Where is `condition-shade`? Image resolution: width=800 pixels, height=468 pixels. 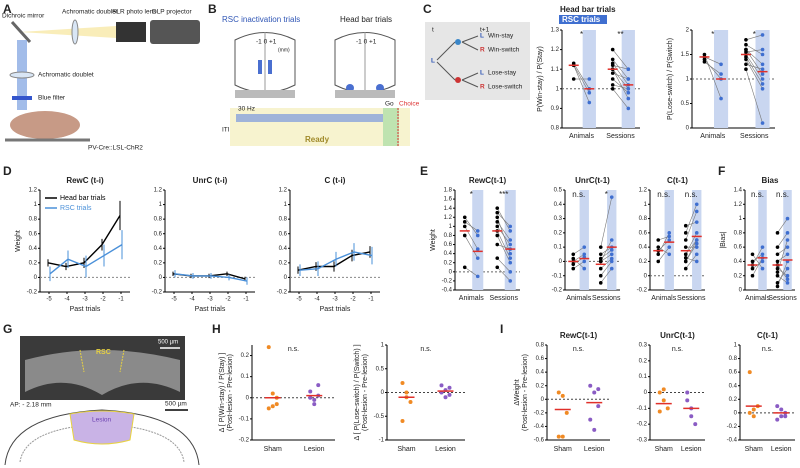
condition-shade is located at coordinates (478, 240).